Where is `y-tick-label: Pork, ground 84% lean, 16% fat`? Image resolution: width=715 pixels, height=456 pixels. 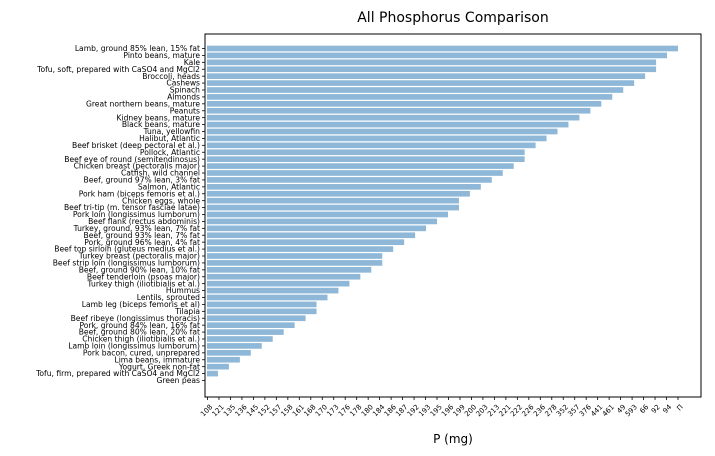 y-tick-label: Pork, ground 84% lean, 16% fat is located at coordinates (139, 325).